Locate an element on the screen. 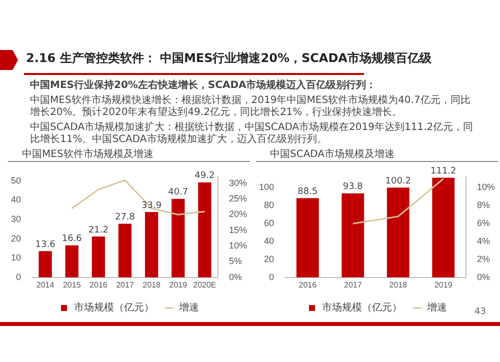 Image resolution: width=500 pixels, height=362 pixels. y-tick-label: 60 is located at coordinates (269, 223).